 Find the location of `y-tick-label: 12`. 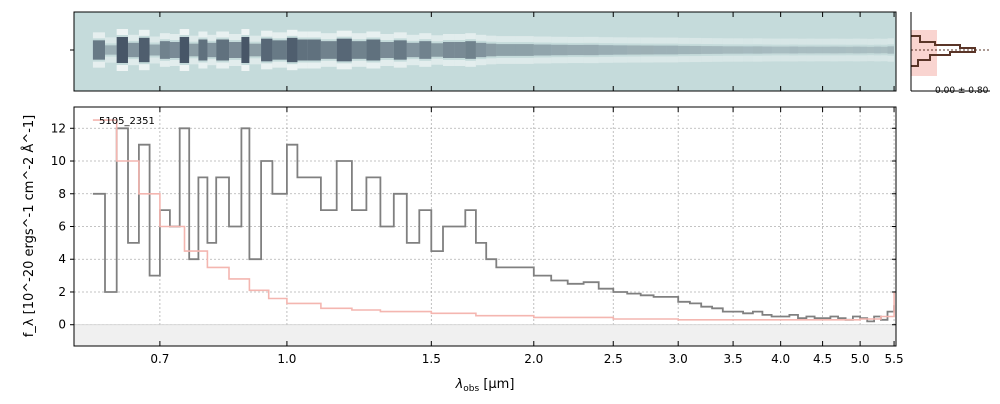

y-tick-label: 12 is located at coordinates (58, 128).